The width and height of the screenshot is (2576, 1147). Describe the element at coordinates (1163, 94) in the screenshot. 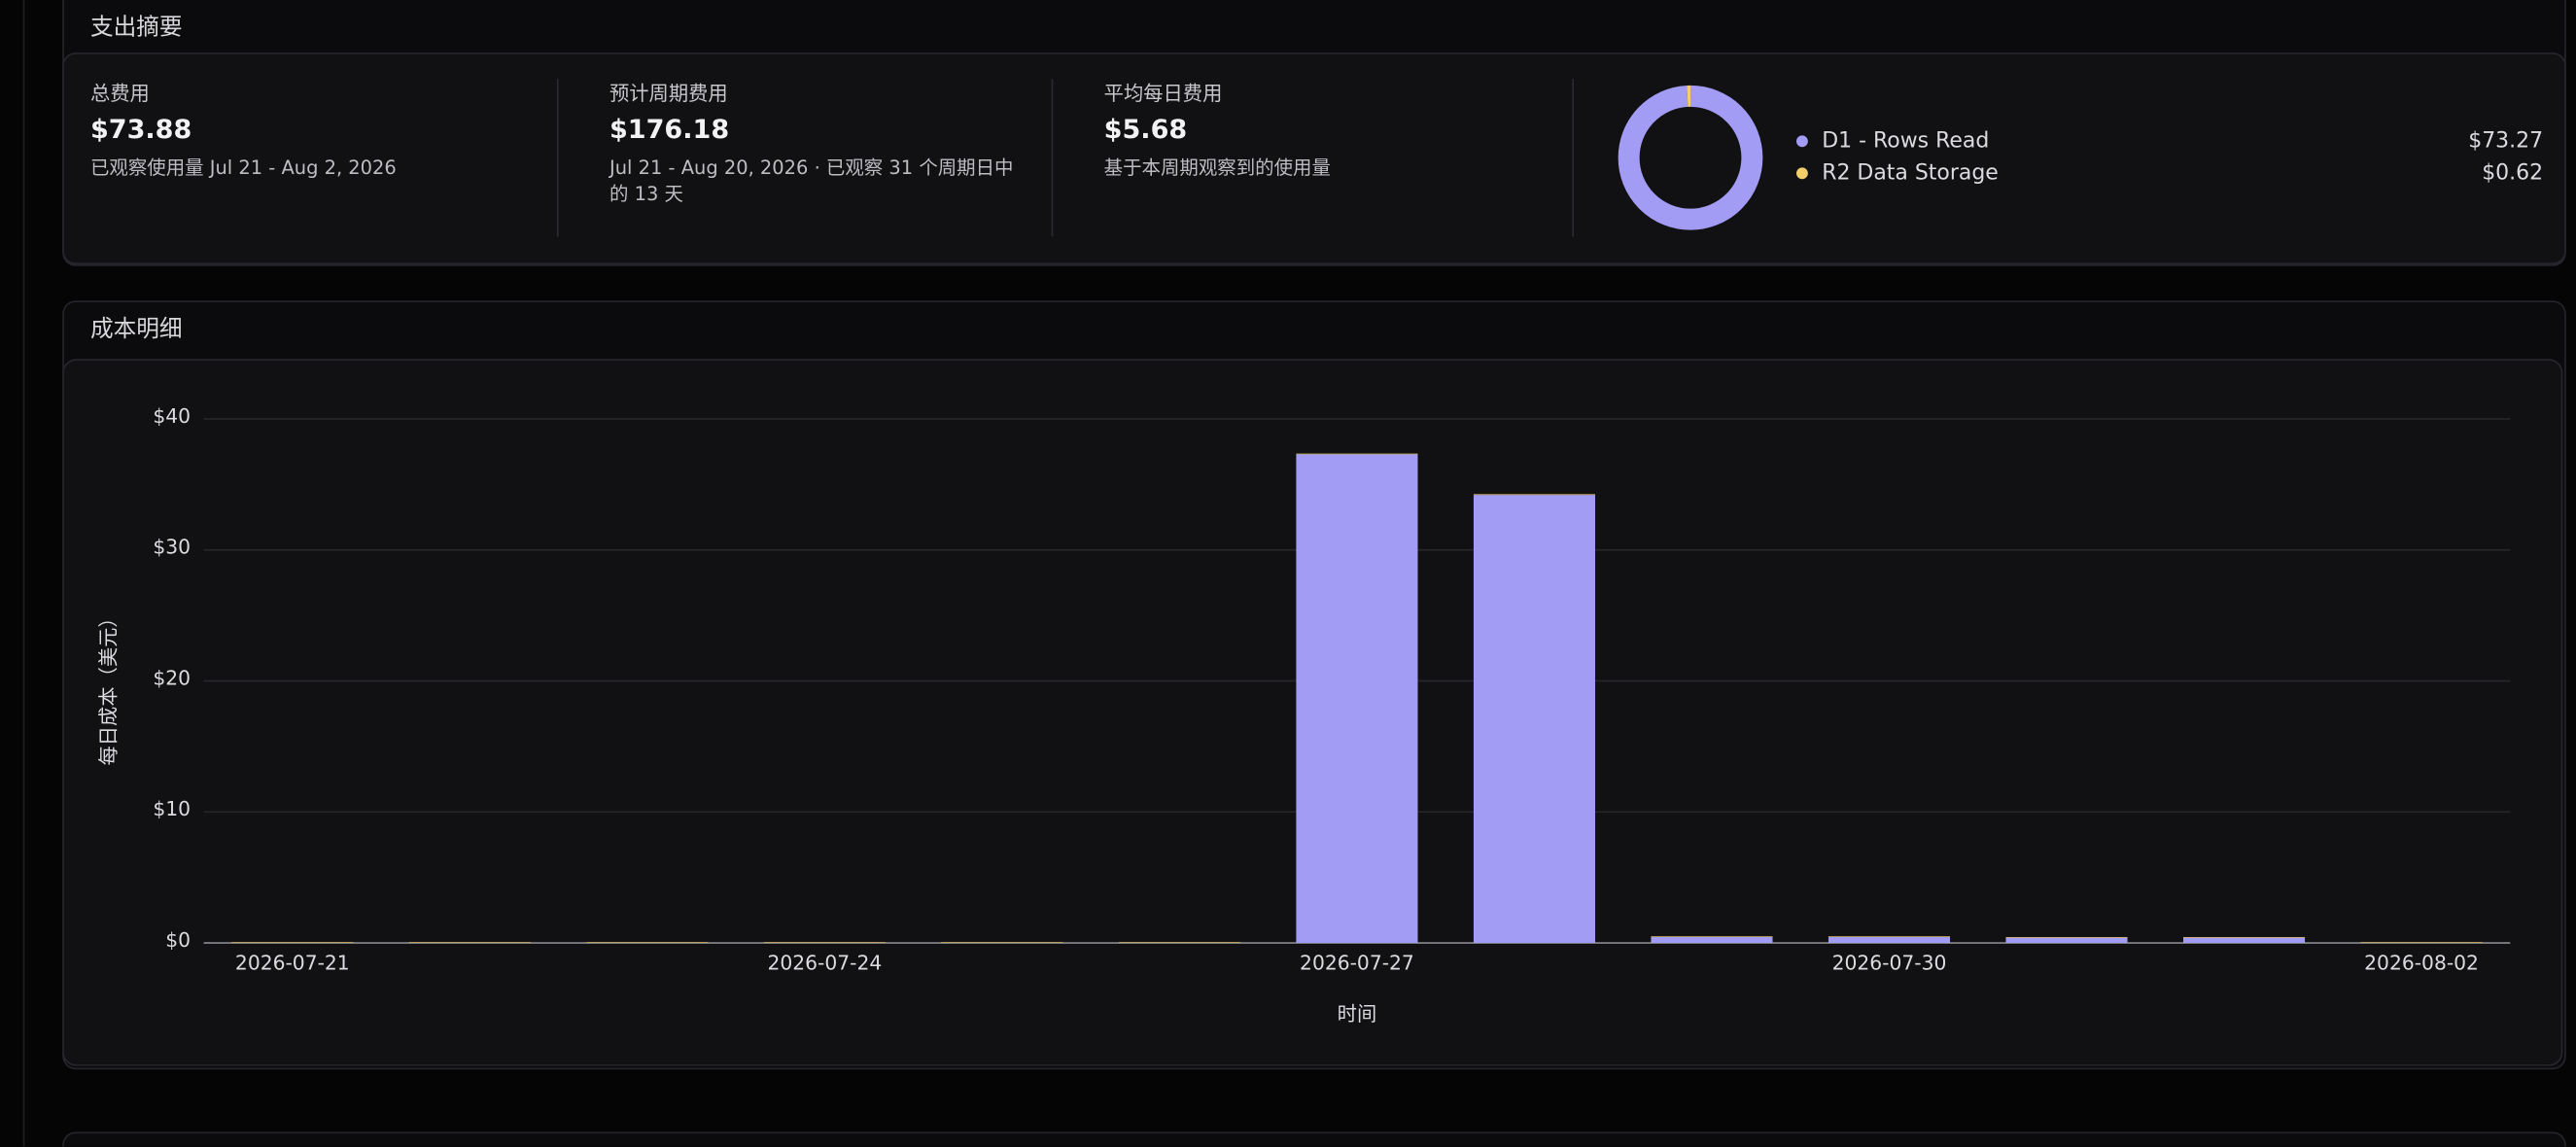

I see `stat-label: 平均每日费用` at that location.